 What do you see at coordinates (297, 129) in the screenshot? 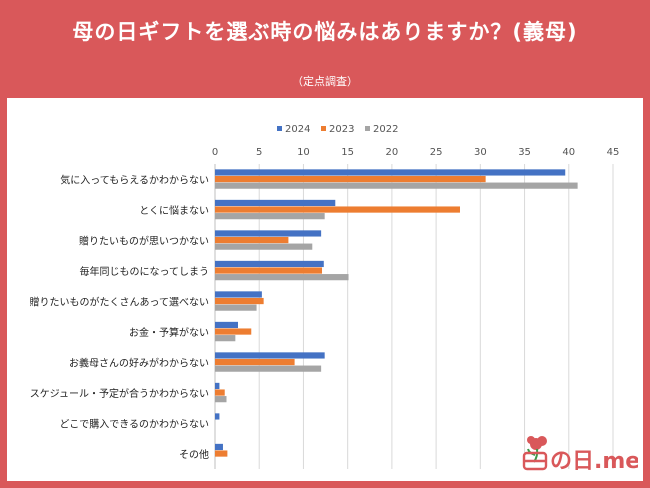
I see `legend-label: 2024` at bounding box center [297, 129].